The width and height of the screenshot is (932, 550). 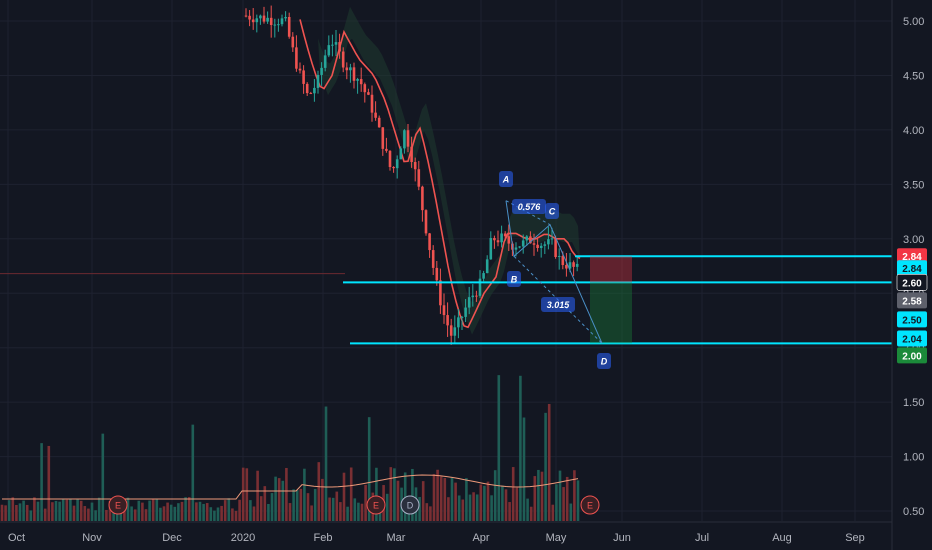 What do you see at coordinates (622, 538) in the screenshot?
I see `time-tick-label: Jun` at bounding box center [622, 538].